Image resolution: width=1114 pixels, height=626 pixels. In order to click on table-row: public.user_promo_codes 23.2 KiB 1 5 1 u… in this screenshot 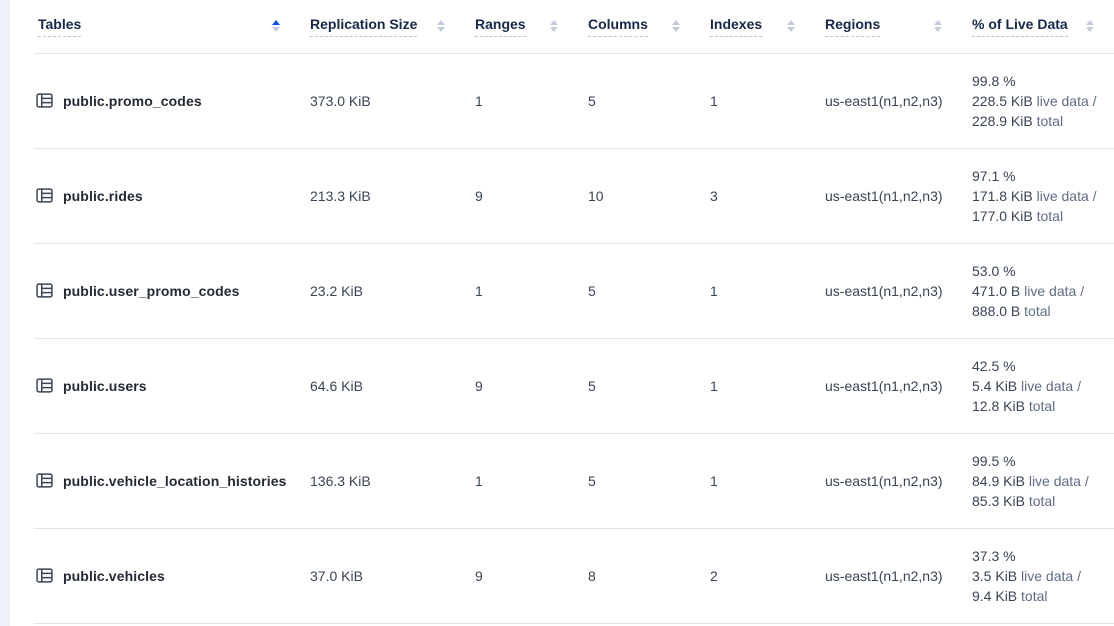, I will do `click(574, 291)`.